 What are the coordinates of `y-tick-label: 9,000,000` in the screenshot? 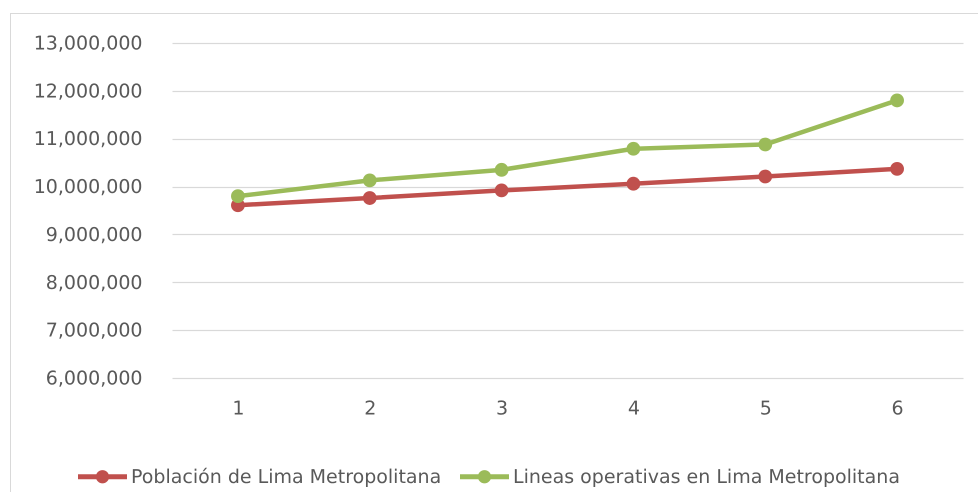 It's located at (94, 235).